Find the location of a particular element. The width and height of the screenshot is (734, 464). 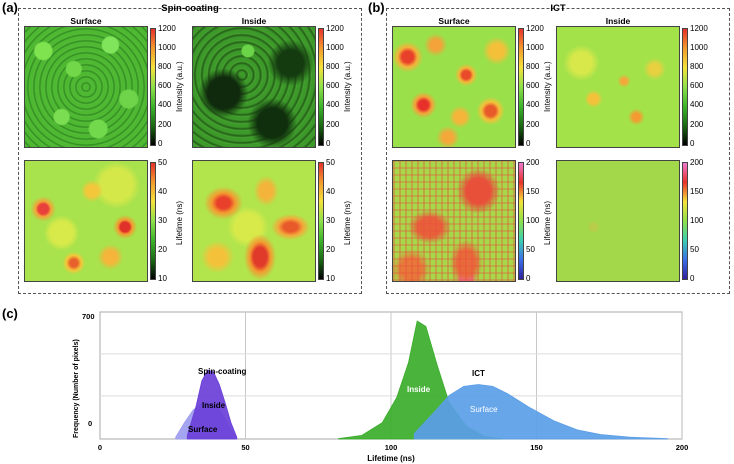

x-axis-label: Lifetime (ns) is located at coordinates (391, 458).